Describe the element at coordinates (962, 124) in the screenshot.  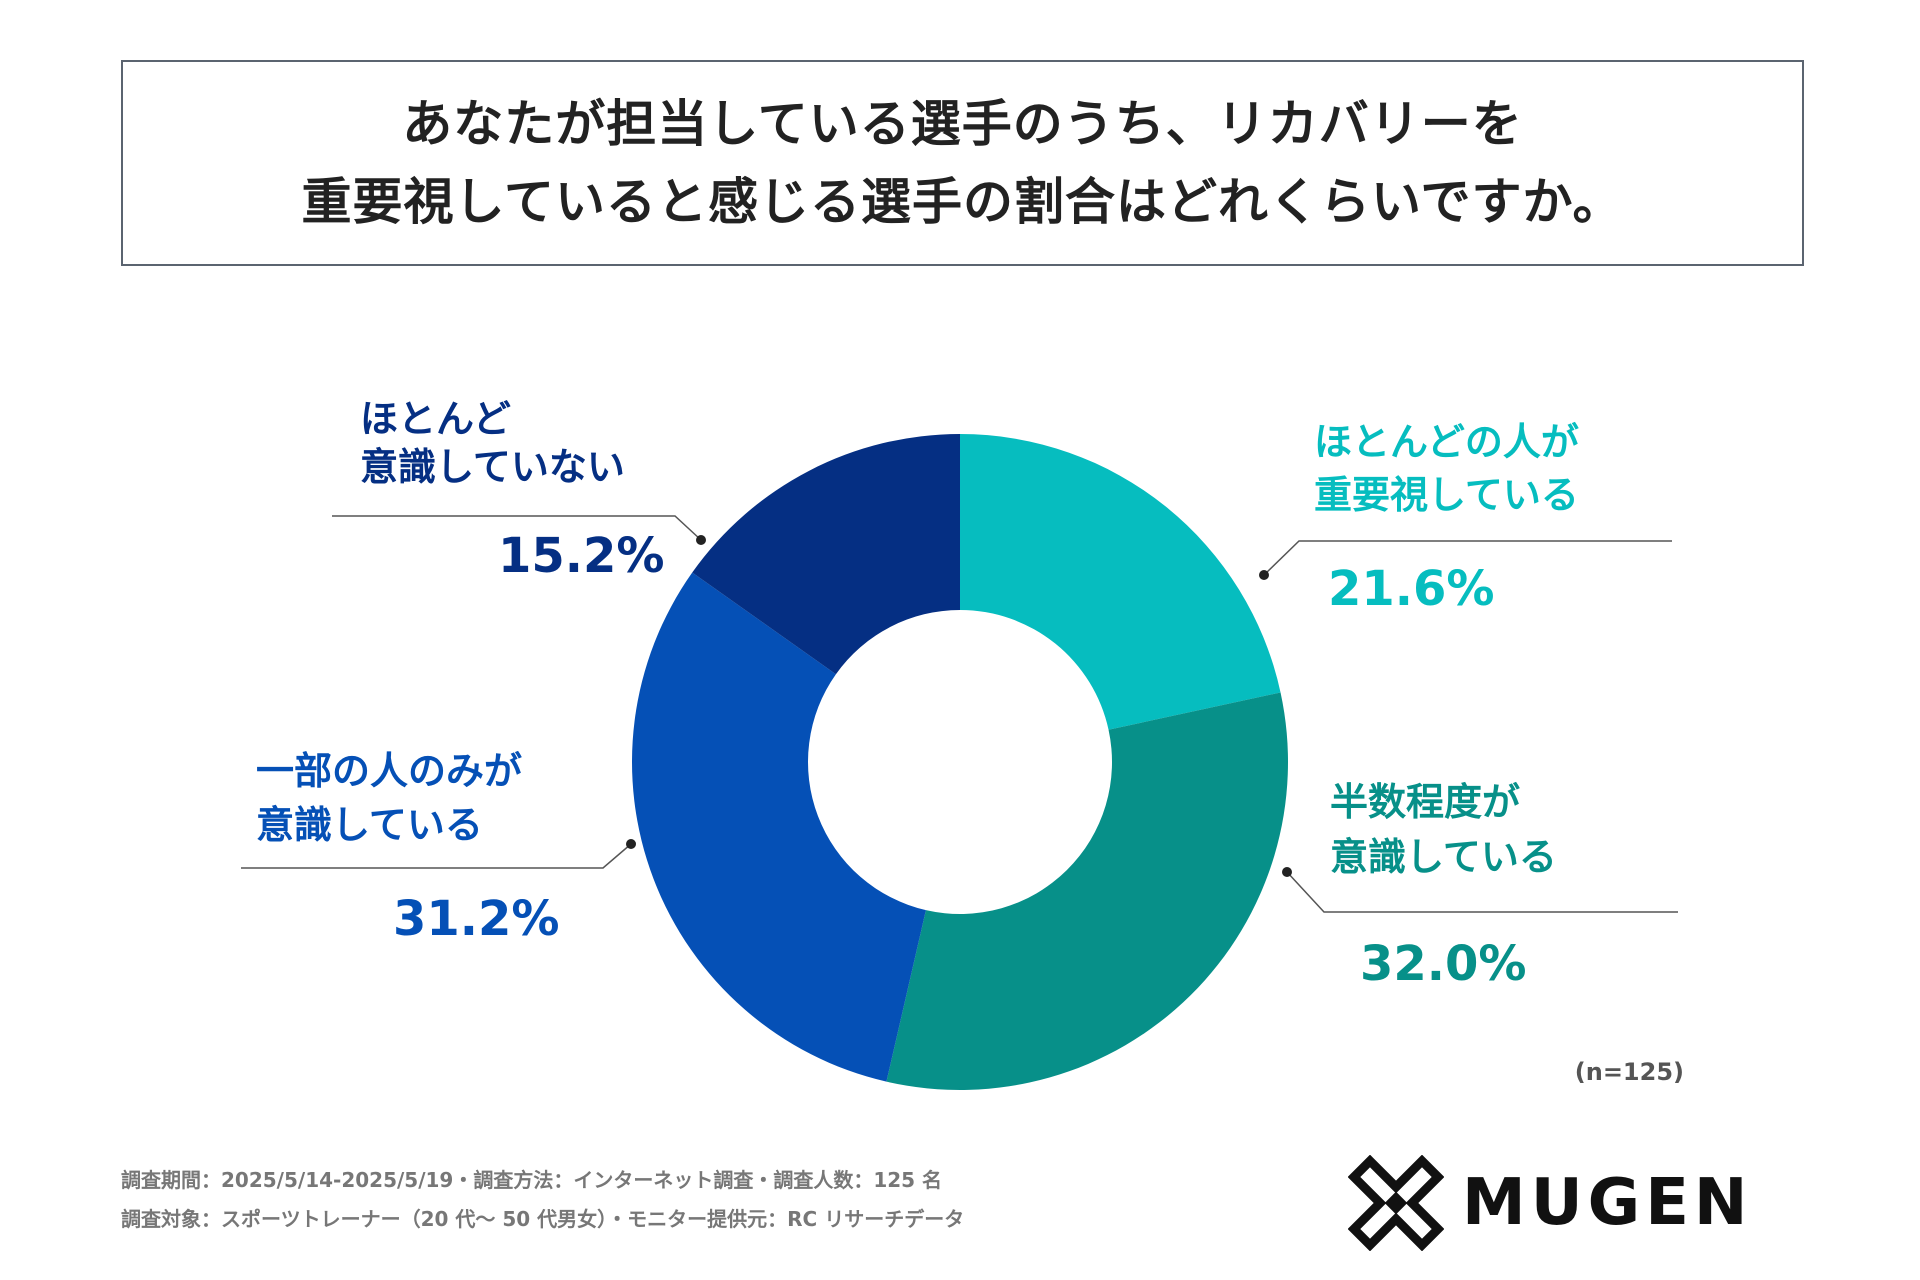
I see `title-line-1: あなたが担当している選手のうち、リカバリーを` at that location.